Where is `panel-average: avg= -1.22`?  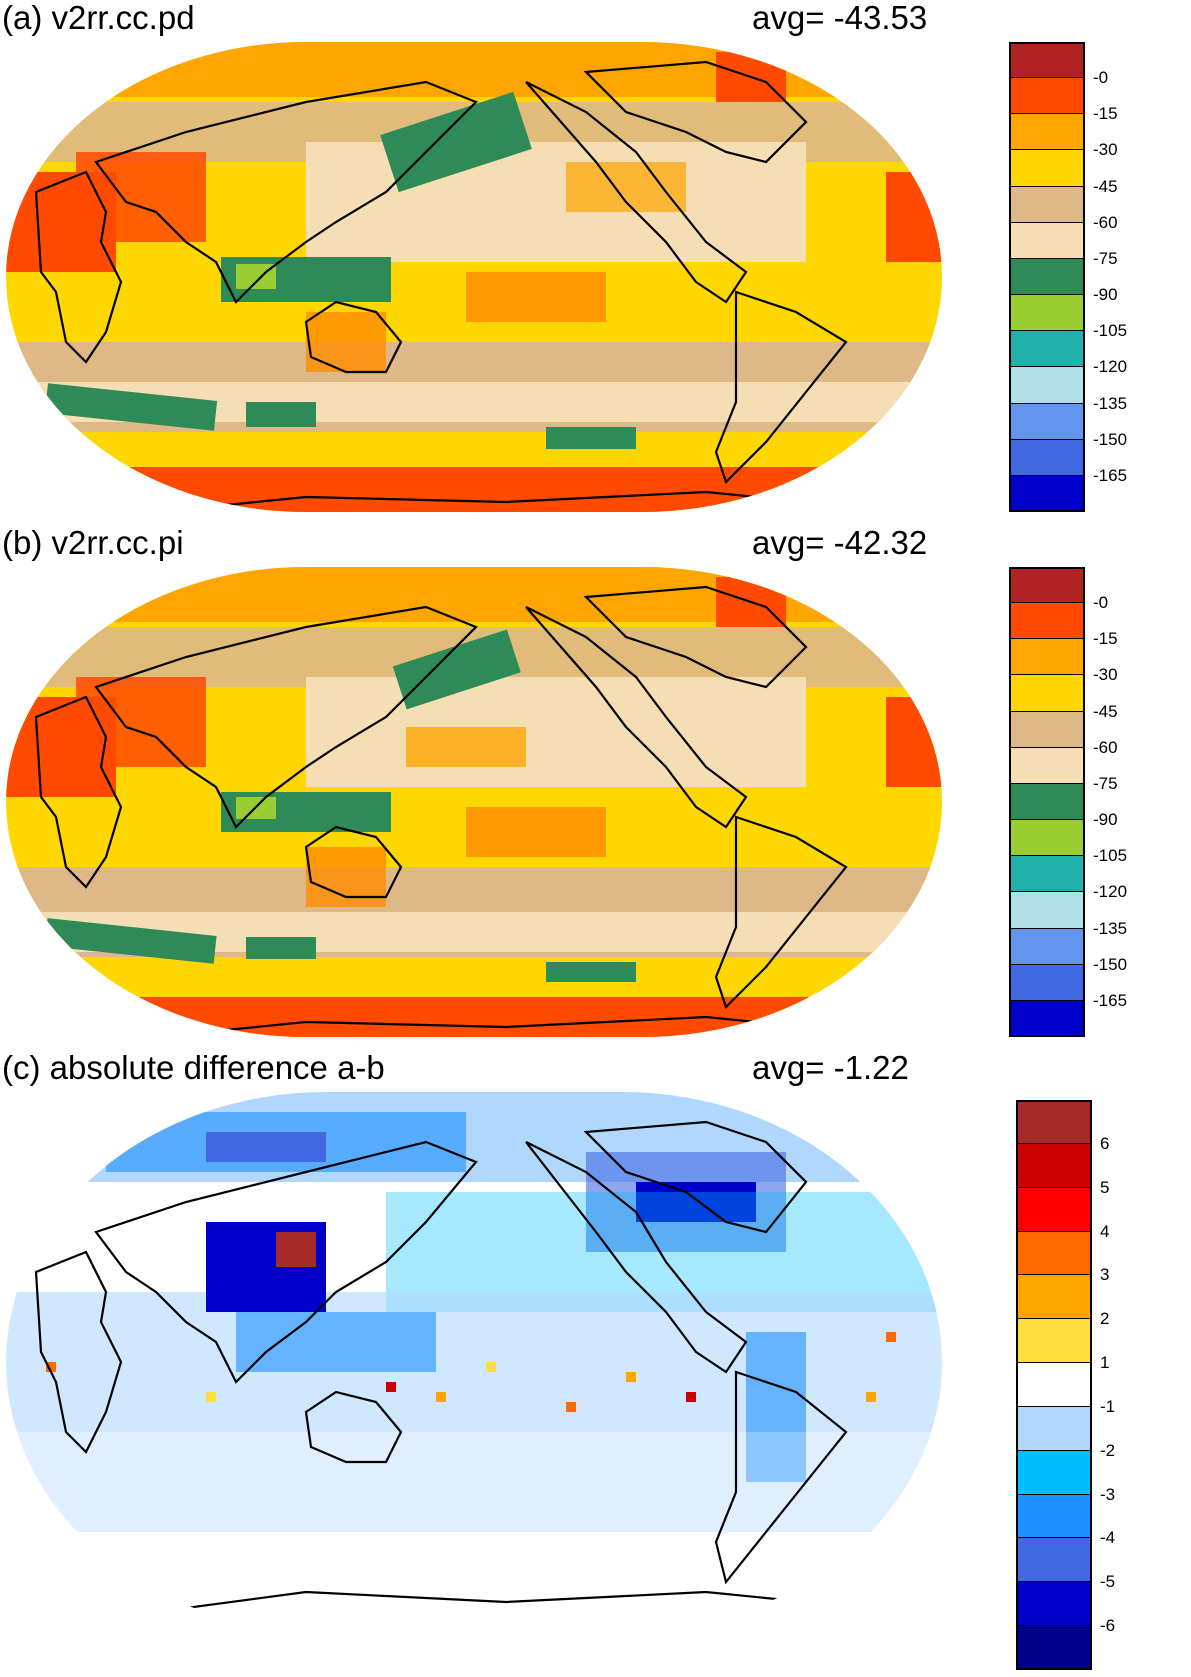
panel-average: avg= -1.22 is located at coordinates (830, 1067).